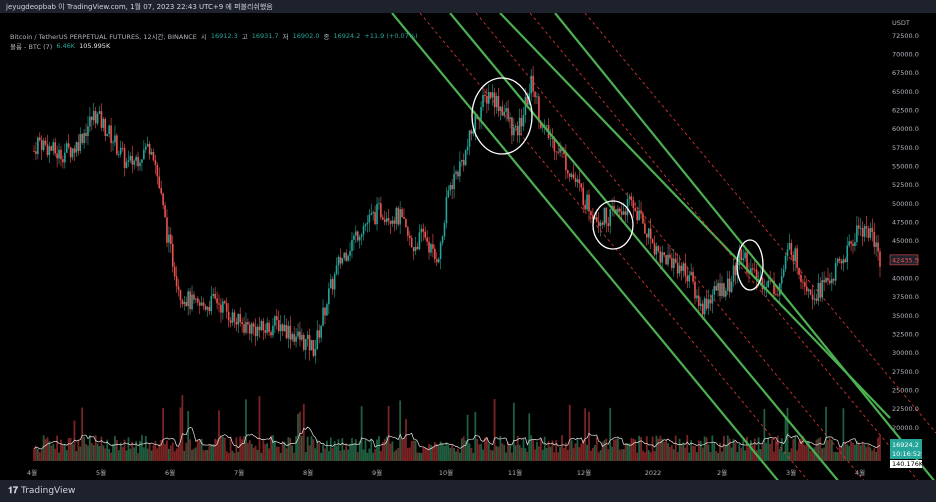 The image size is (936, 502). What do you see at coordinates (285, 37) in the screenshot?
I see `low-label: 저` at bounding box center [285, 37].